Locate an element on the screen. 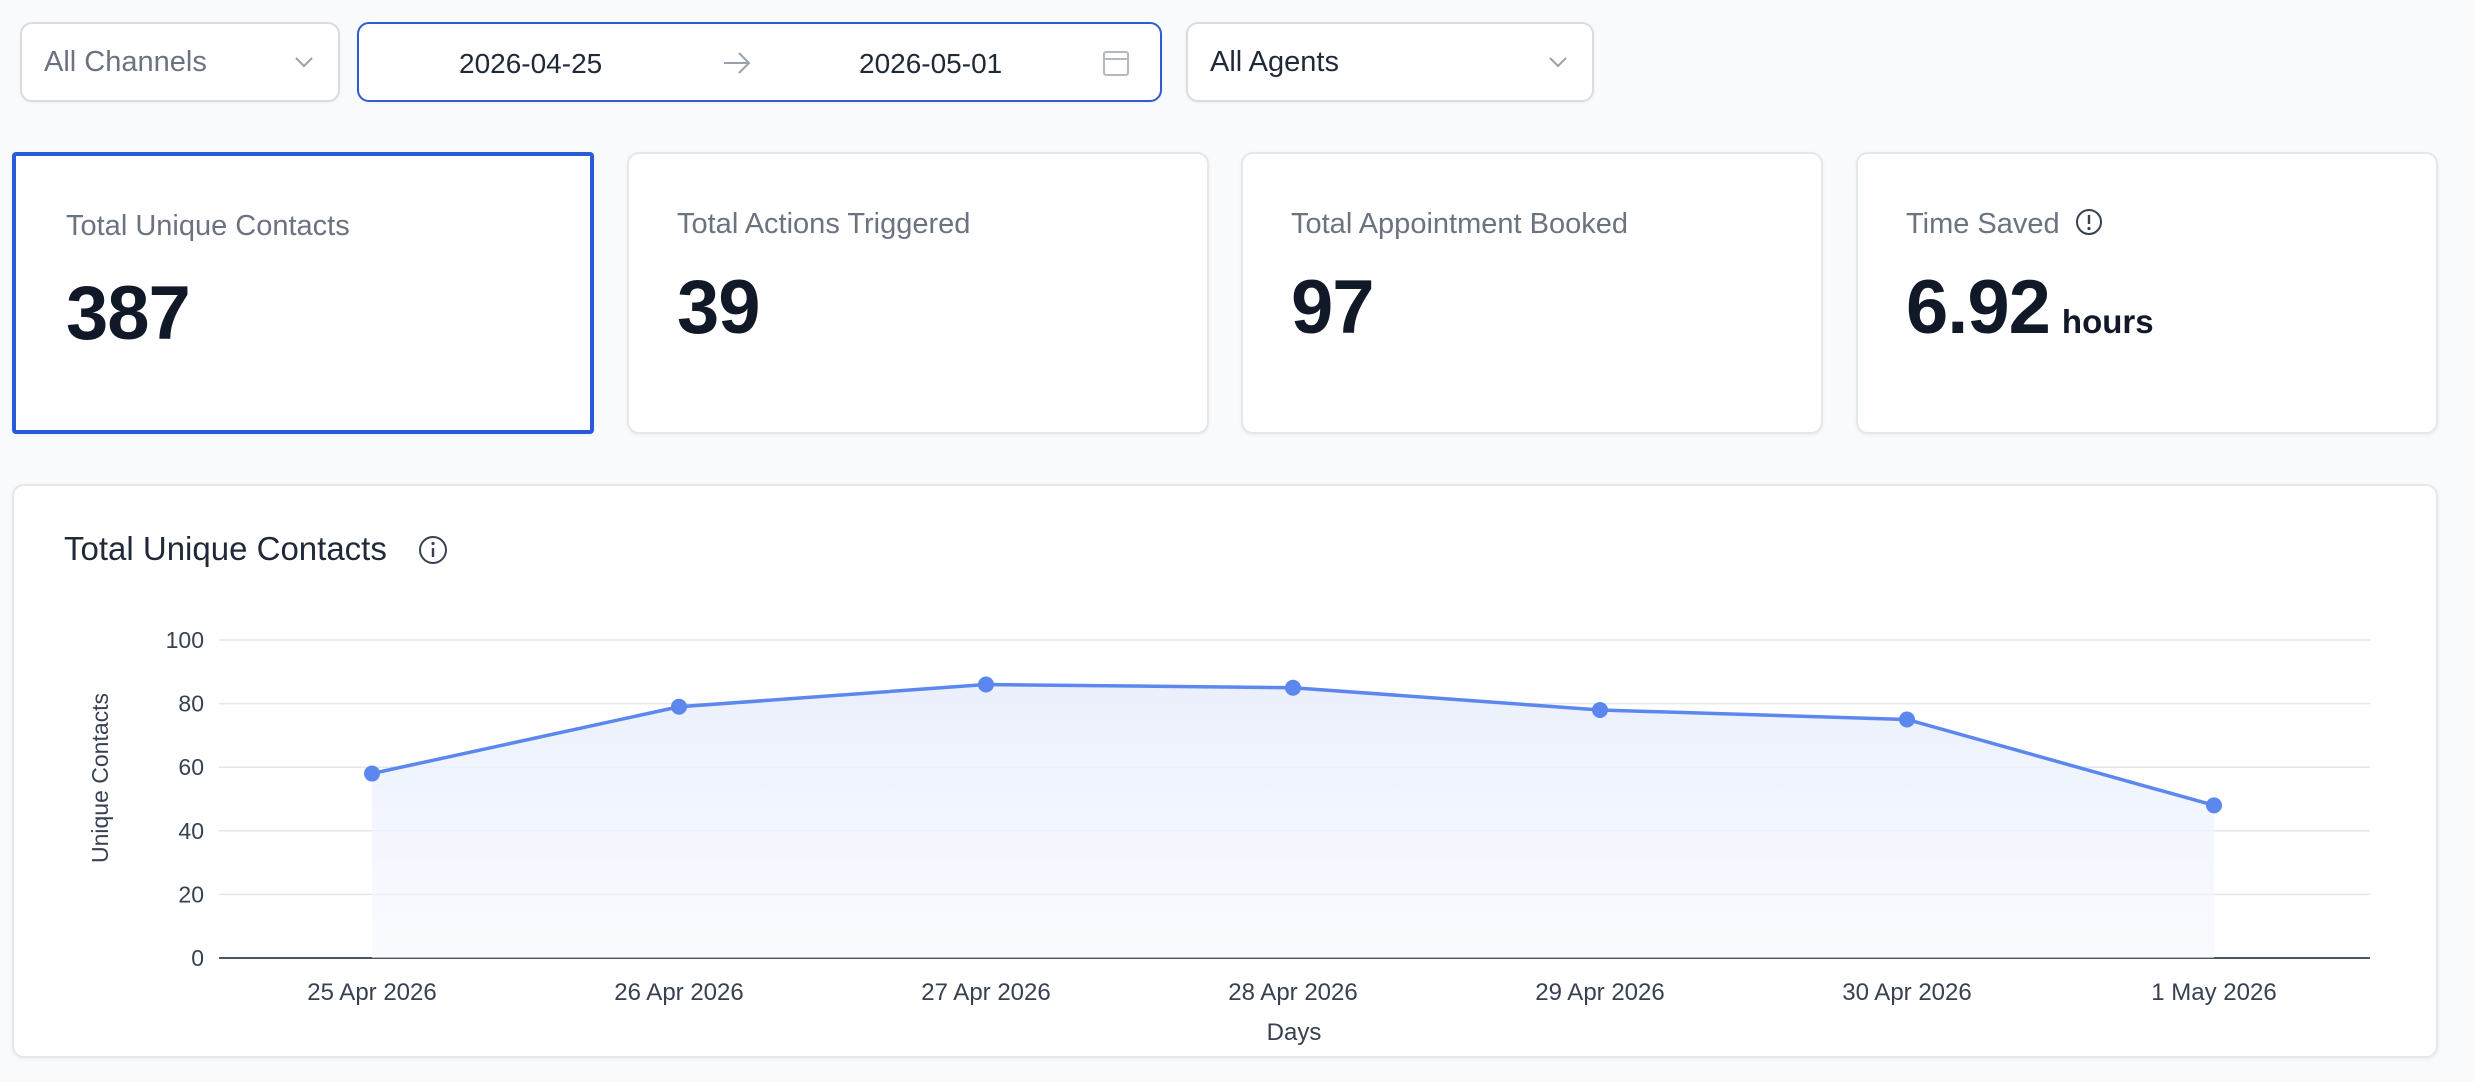 The height and width of the screenshot is (1082, 2474). stat-card-appointments-booked: Total Appointment Booked 97 is located at coordinates (1532, 293).